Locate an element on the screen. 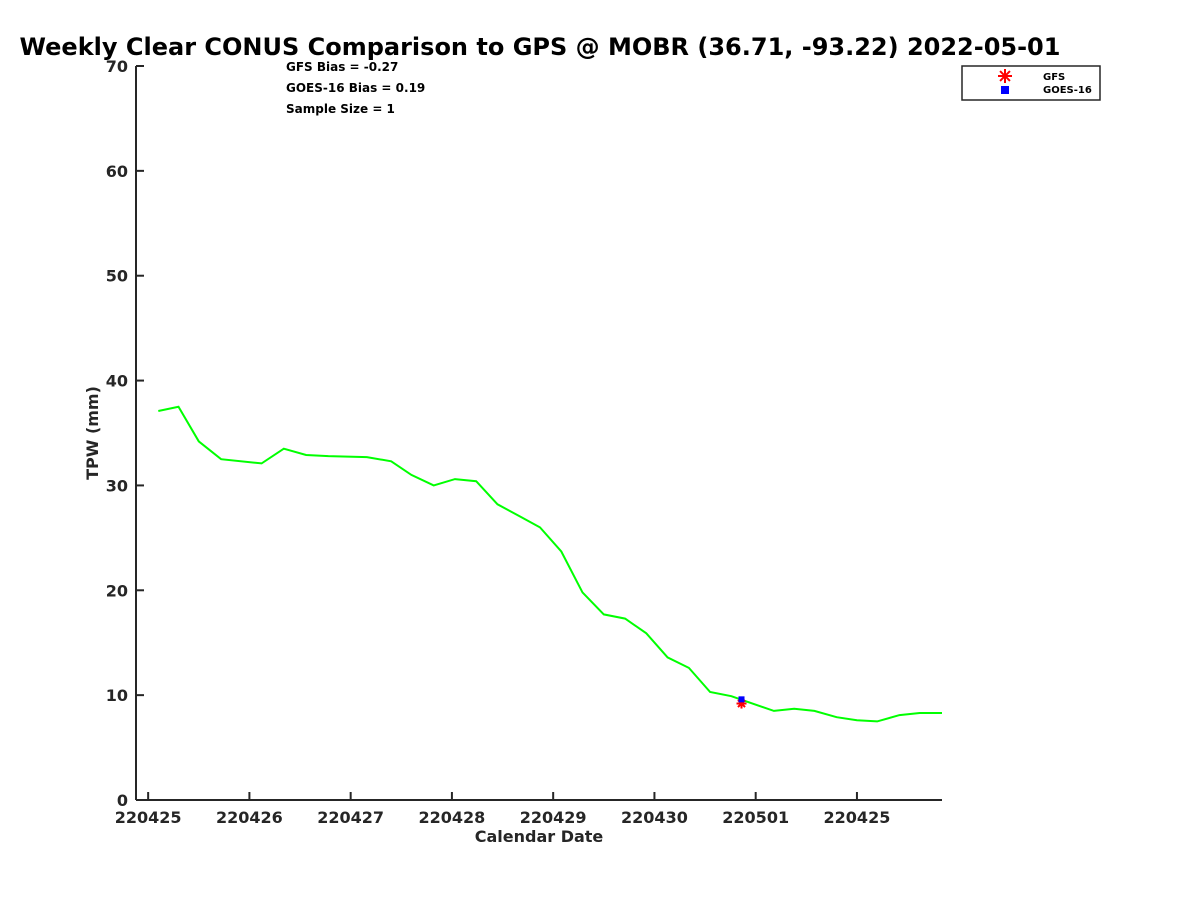 Image resolution: width=1200 pixels, height=900 pixels. x-tick-label: 220427 is located at coordinates (350, 817).